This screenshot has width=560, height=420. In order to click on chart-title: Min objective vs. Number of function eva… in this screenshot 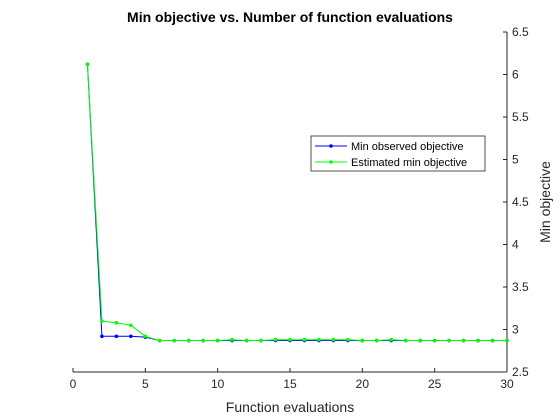, I will do `click(290, 17)`.